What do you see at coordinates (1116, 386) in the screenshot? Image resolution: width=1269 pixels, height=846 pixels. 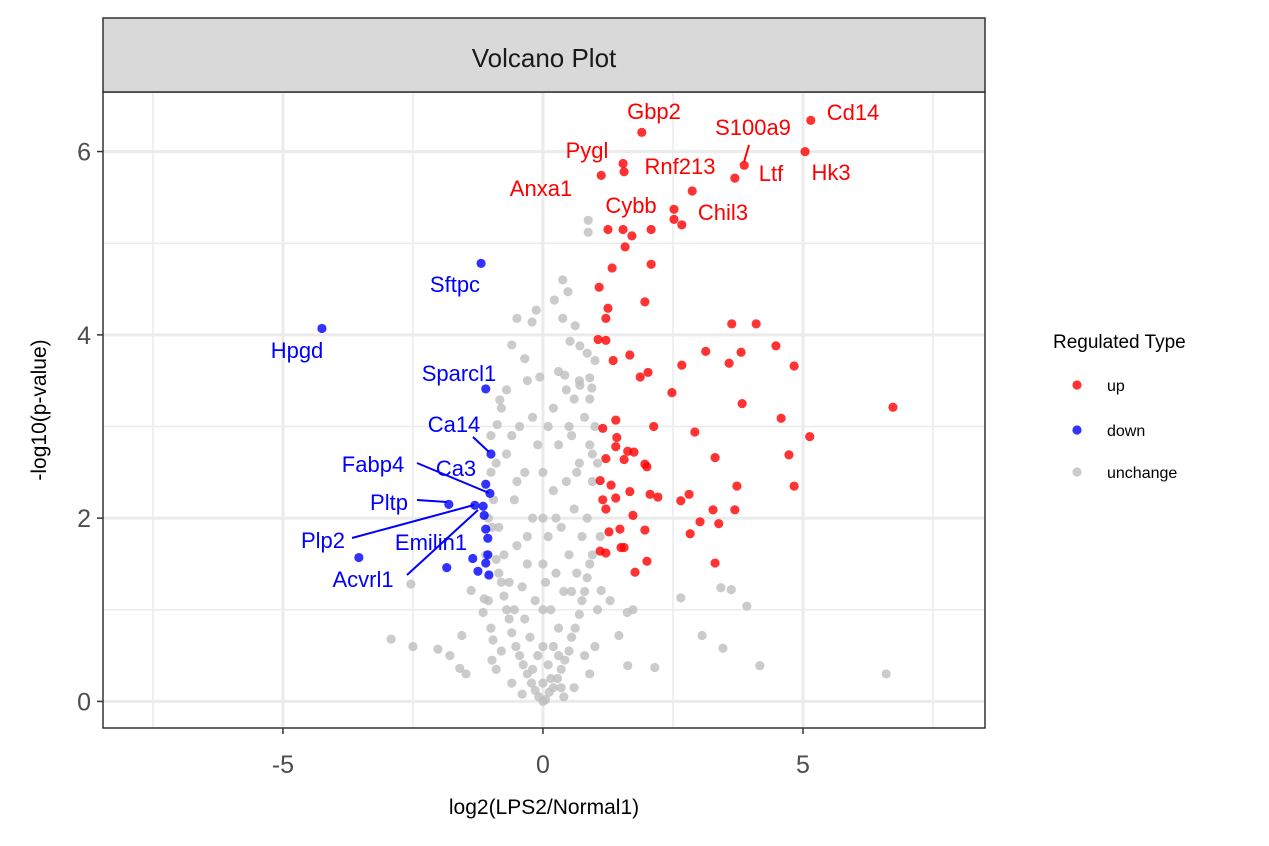 I see `legend-label-up: up` at bounding box center [1116, 386].